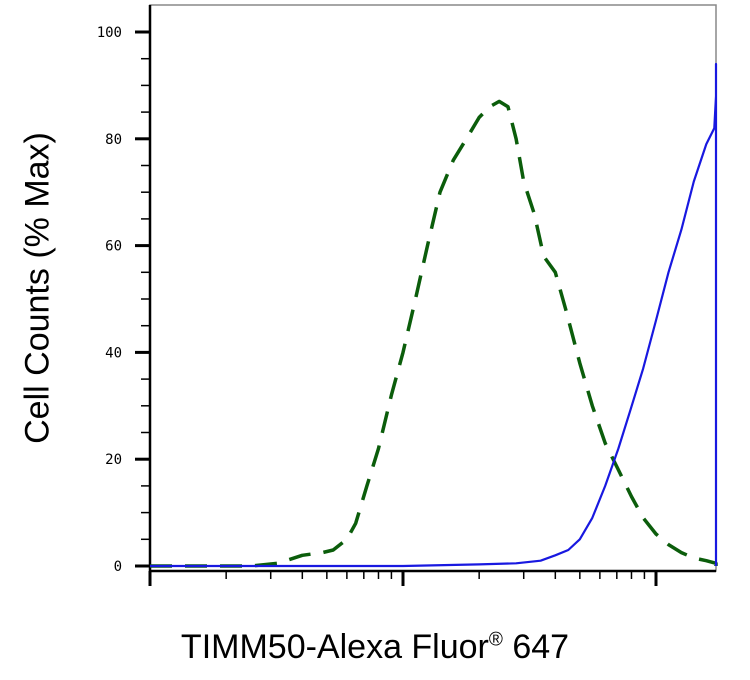  Describe the element at coordinates (113, 460) in the screenshot. I see `y-tick-label: 20` at that location.